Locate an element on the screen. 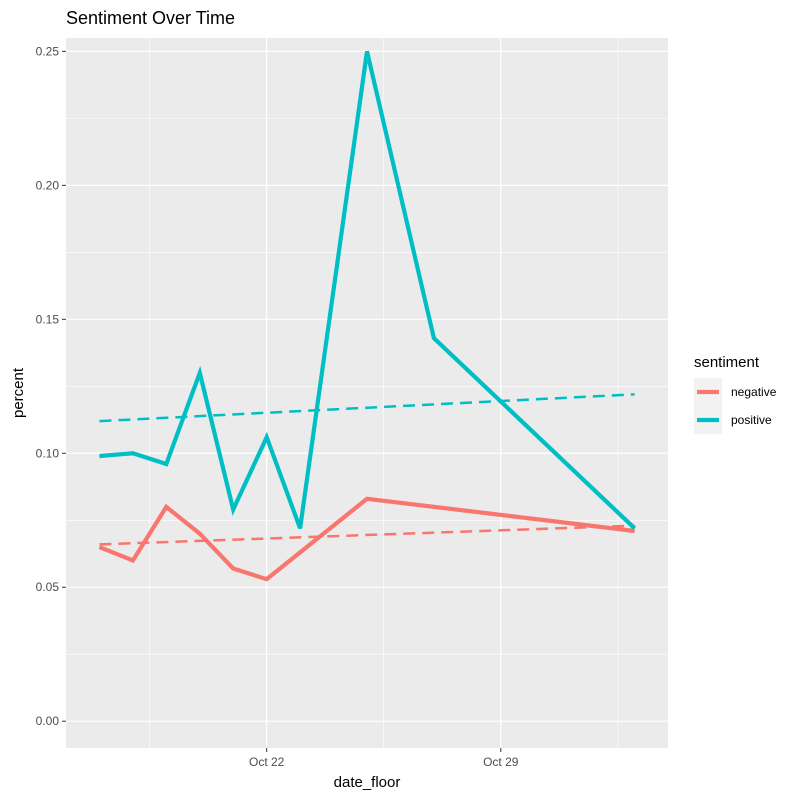 The height and width of the screenshot is (800, 800). legend-label-positive: positive is located at coordinates (751, 420).